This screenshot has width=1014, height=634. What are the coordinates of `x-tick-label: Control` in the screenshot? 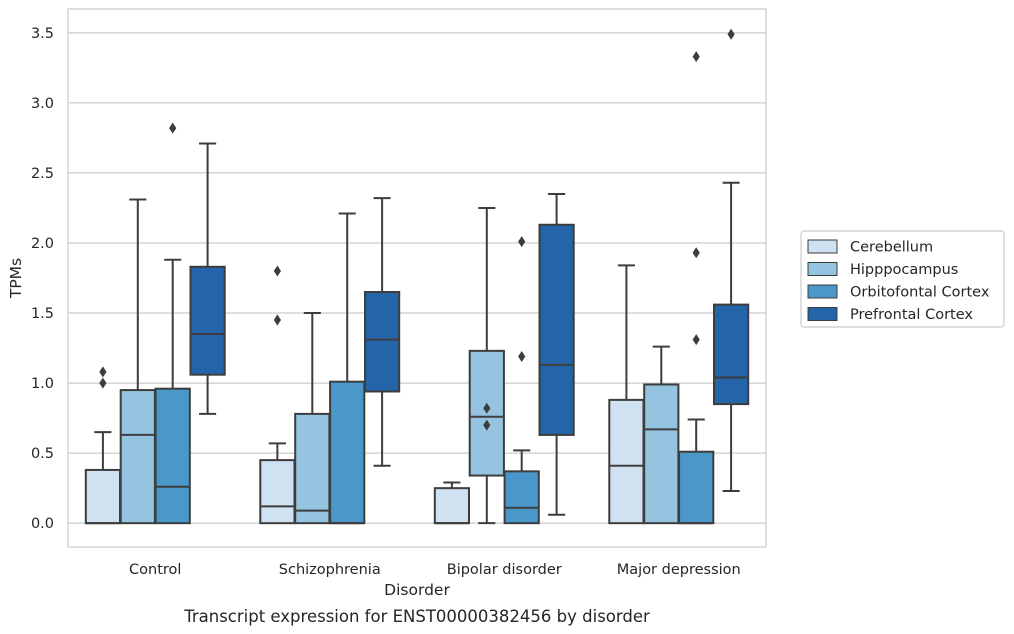 It's located at (155, 570).